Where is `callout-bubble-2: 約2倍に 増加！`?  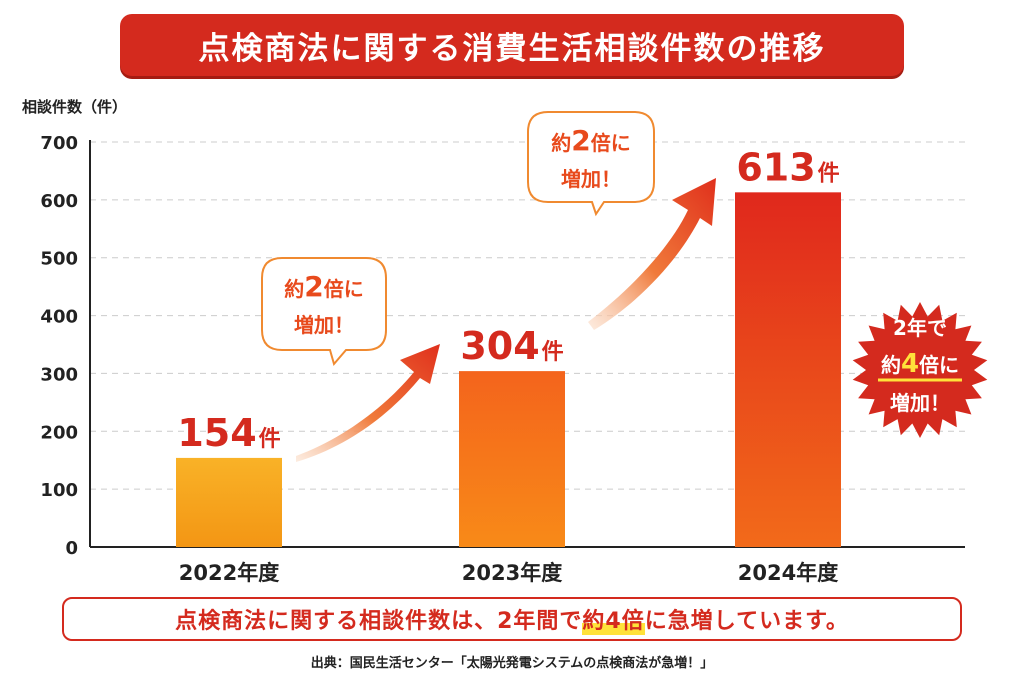 callout-bubble-2: 約2倍に 増加！ is located at coordinates (591, 164).